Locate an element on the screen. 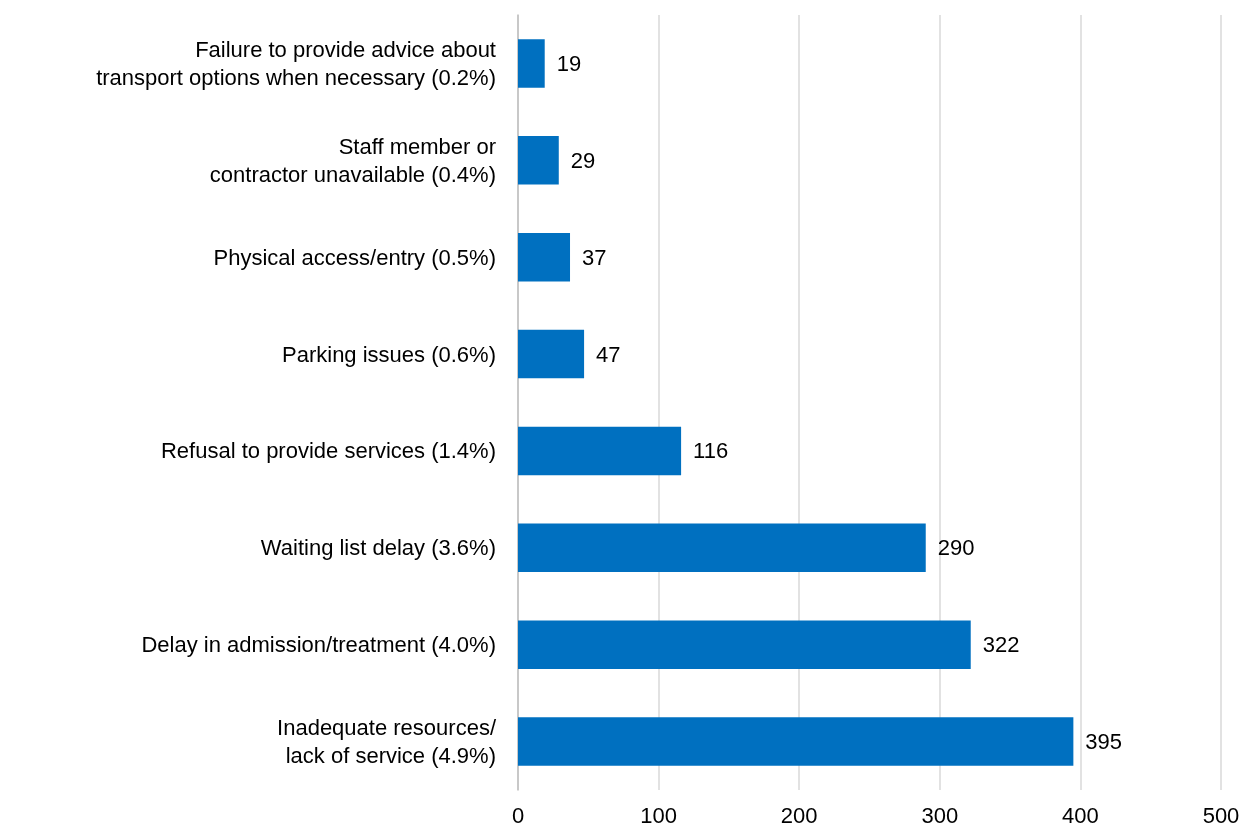  x-tick-label: 200 is located at coordinates (799, 815).